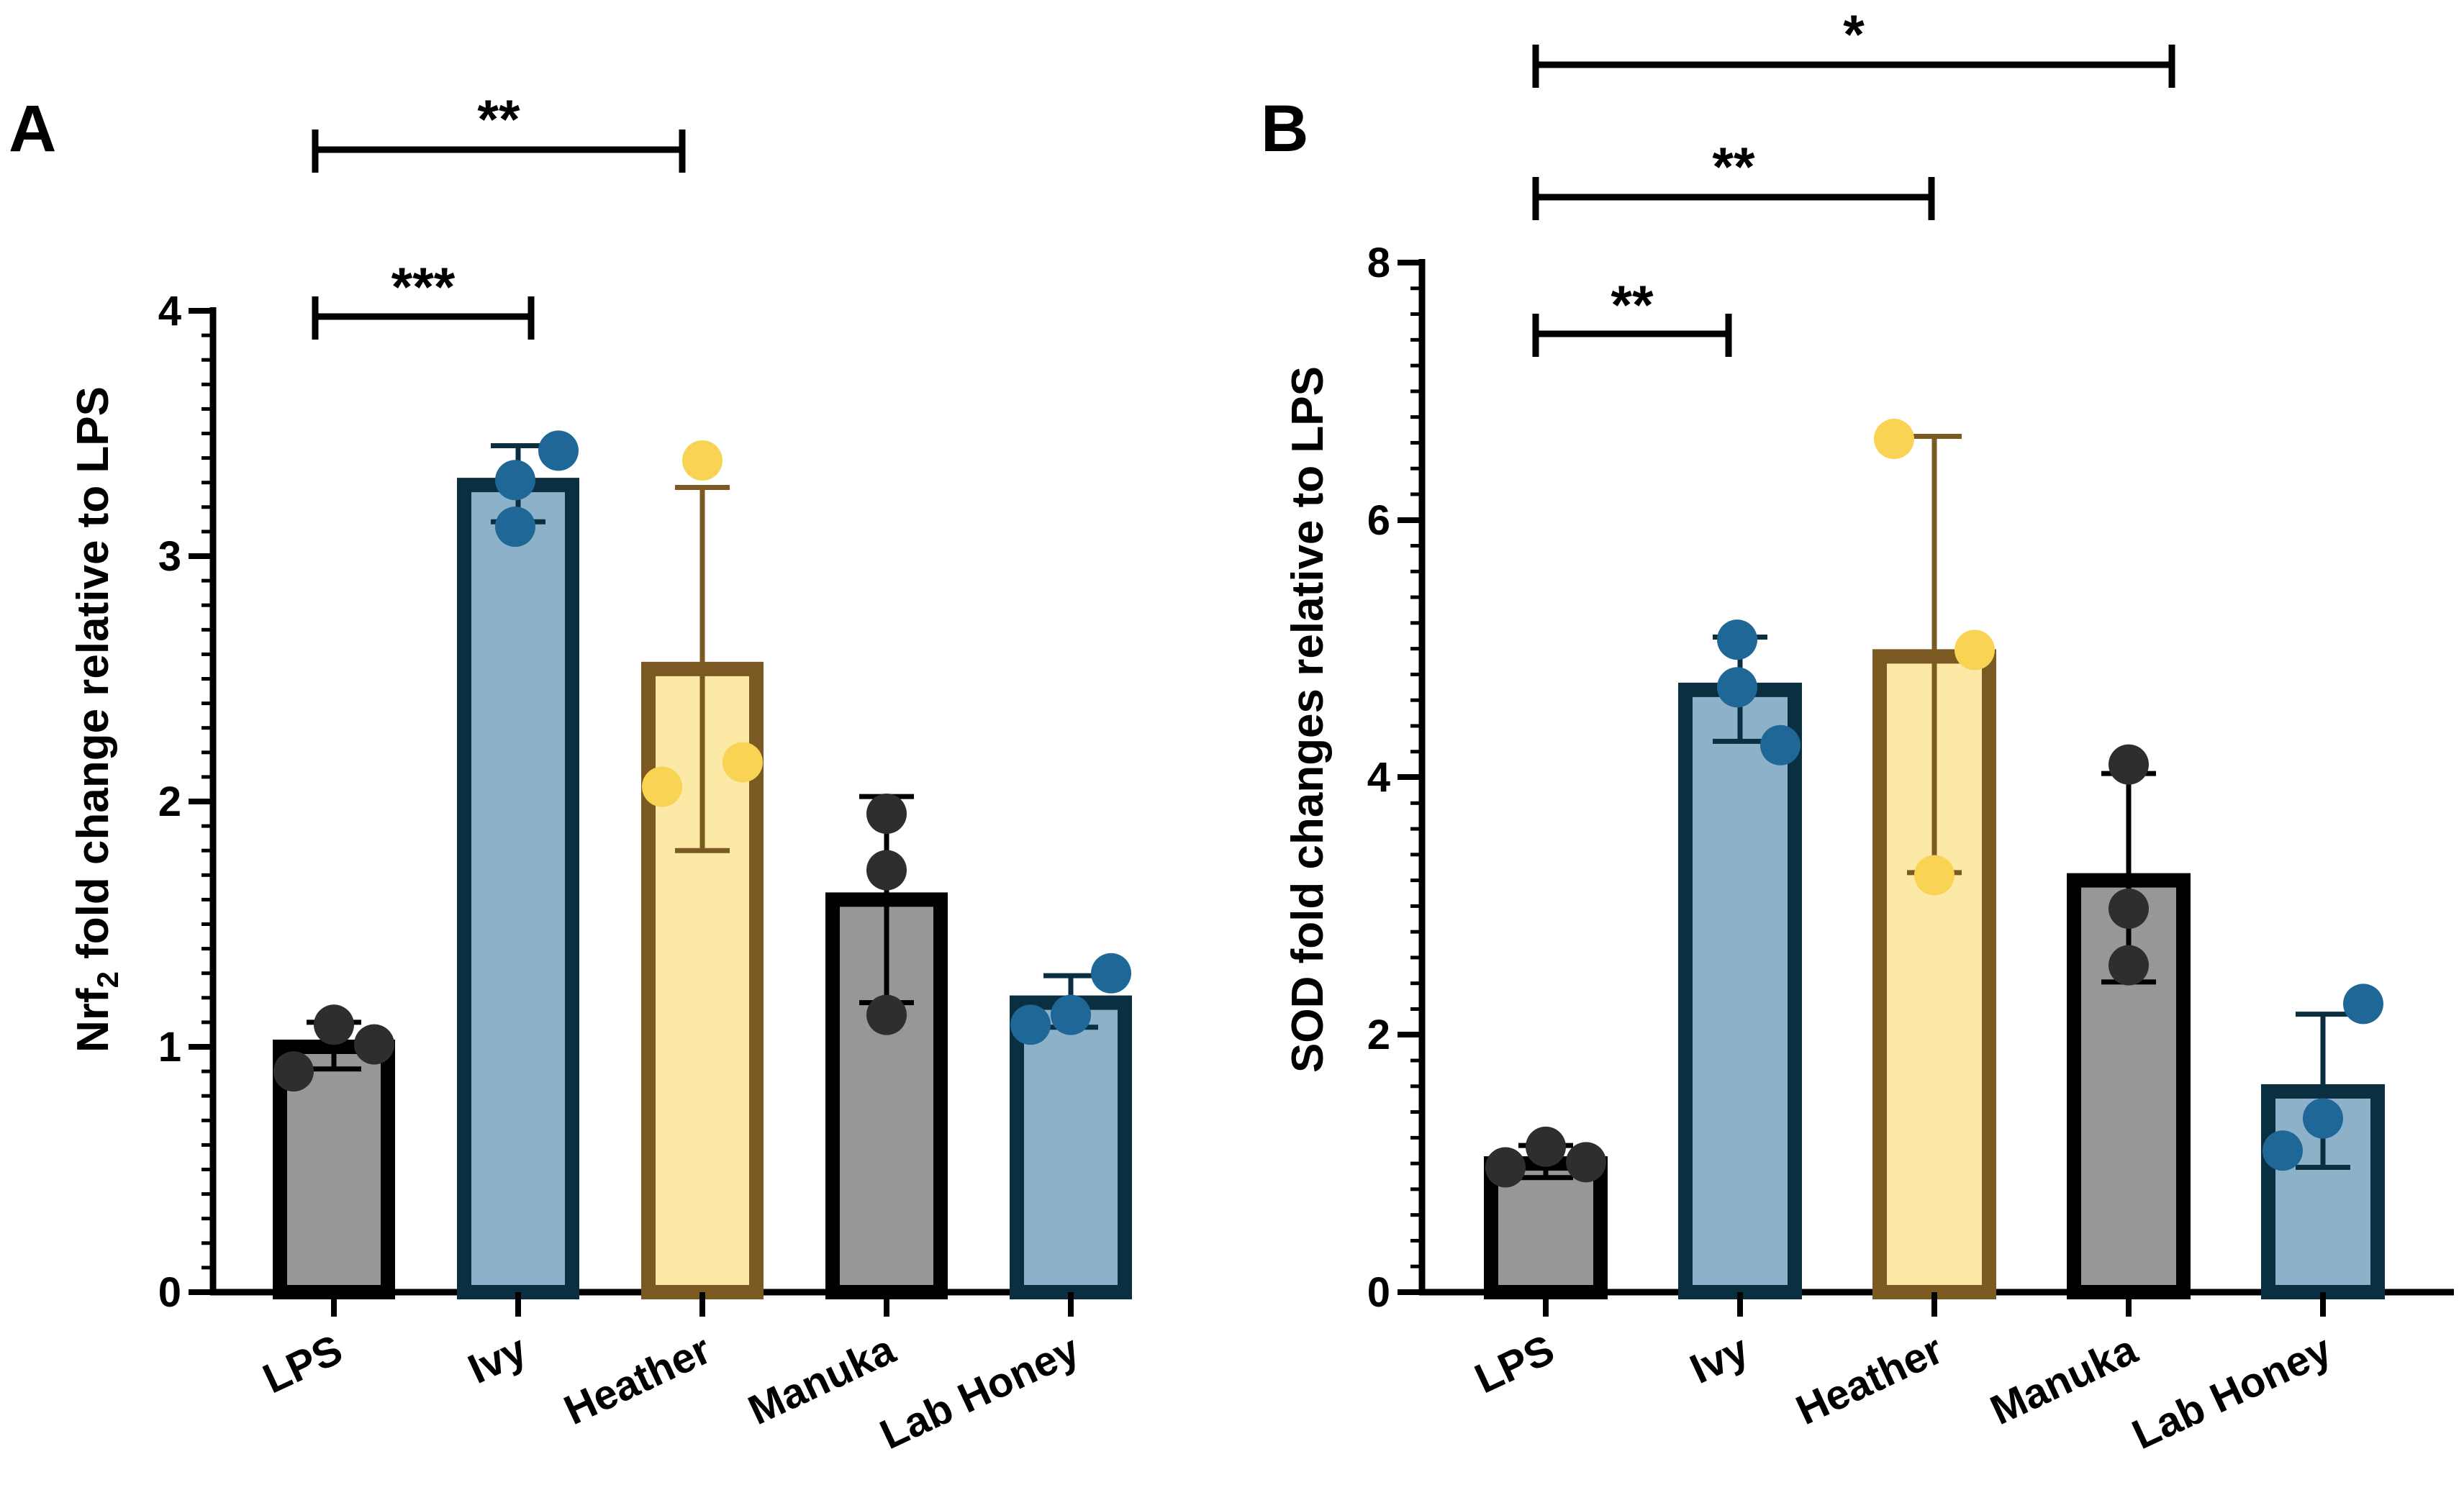 The height and width of the screenshot is (1508, 2464). What do you see at coordinates (93, 1020) in the screenshot?
I see `panel-a-y-axis-title-main: Nrf` at bounding box center [93, 1020].